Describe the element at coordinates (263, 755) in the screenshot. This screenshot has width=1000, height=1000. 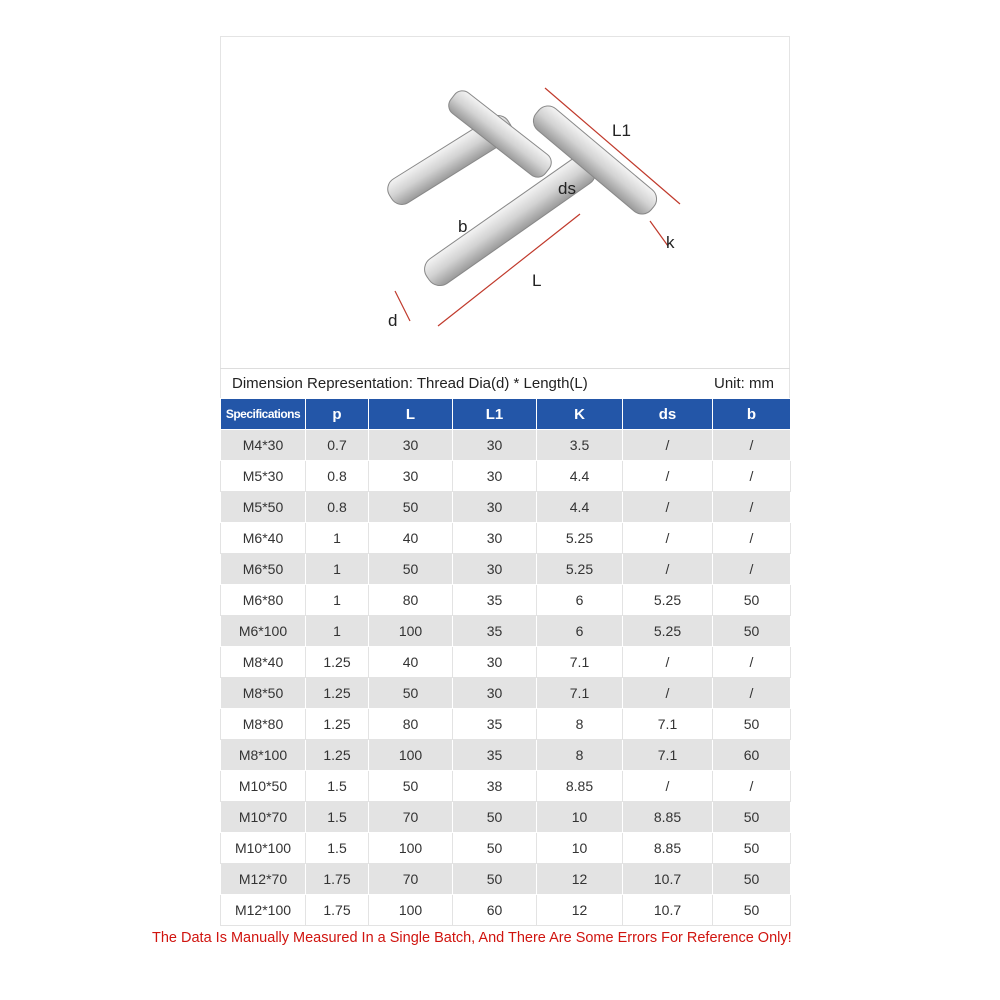
I see `table-cell: M8*100` at that location.